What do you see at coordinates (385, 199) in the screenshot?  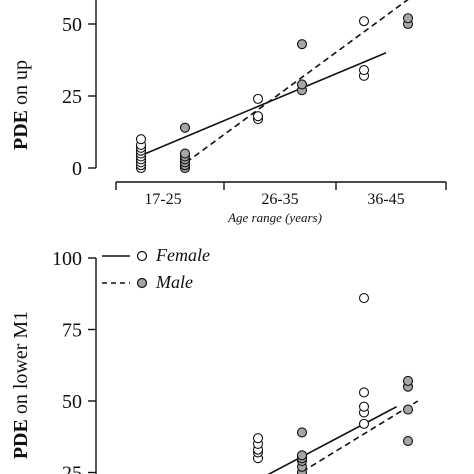 I see `x-tick-label: 36-45` at bounding box center [385, 199].